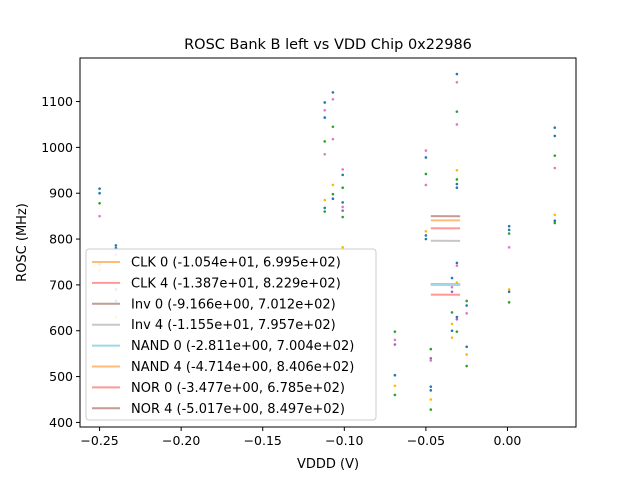  Describe the element at coordinates (99, 440) in the screenshot. I see `x-tick-label: −0.25` at that location.